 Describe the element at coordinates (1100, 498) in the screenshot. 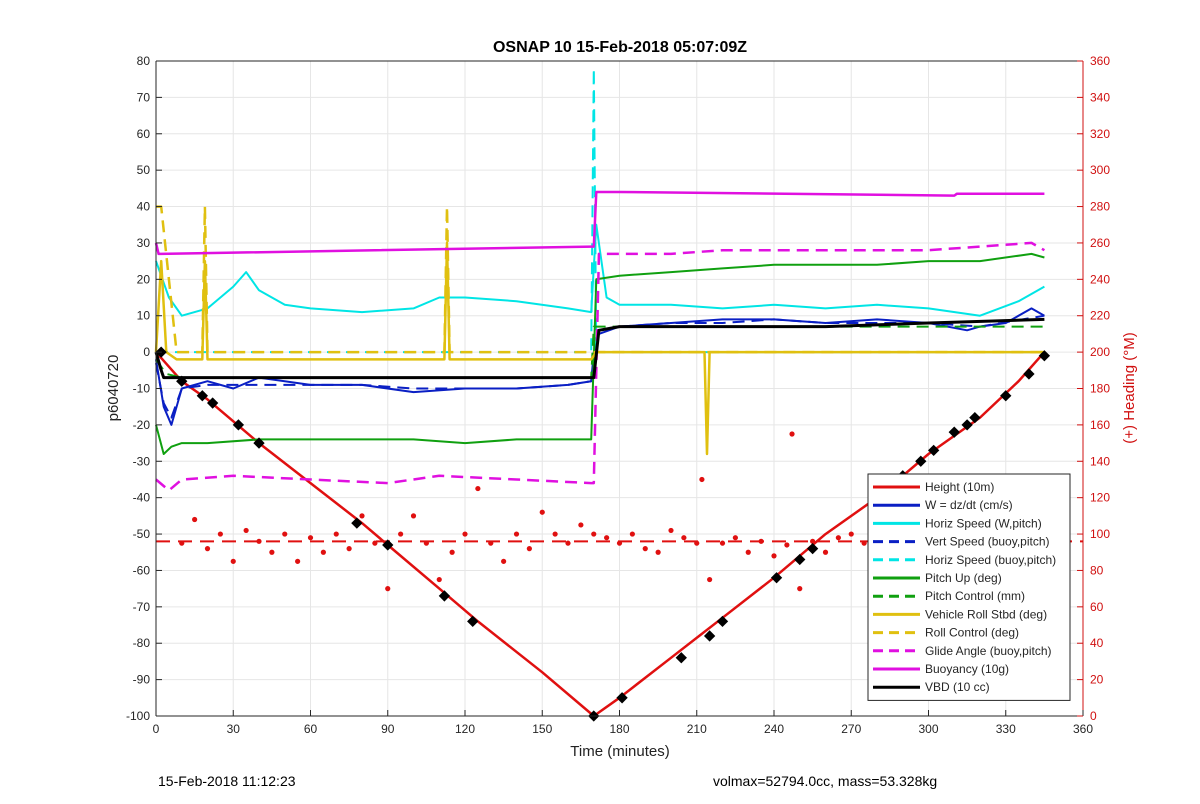

I see `y2-tick-label: 120` at that location.